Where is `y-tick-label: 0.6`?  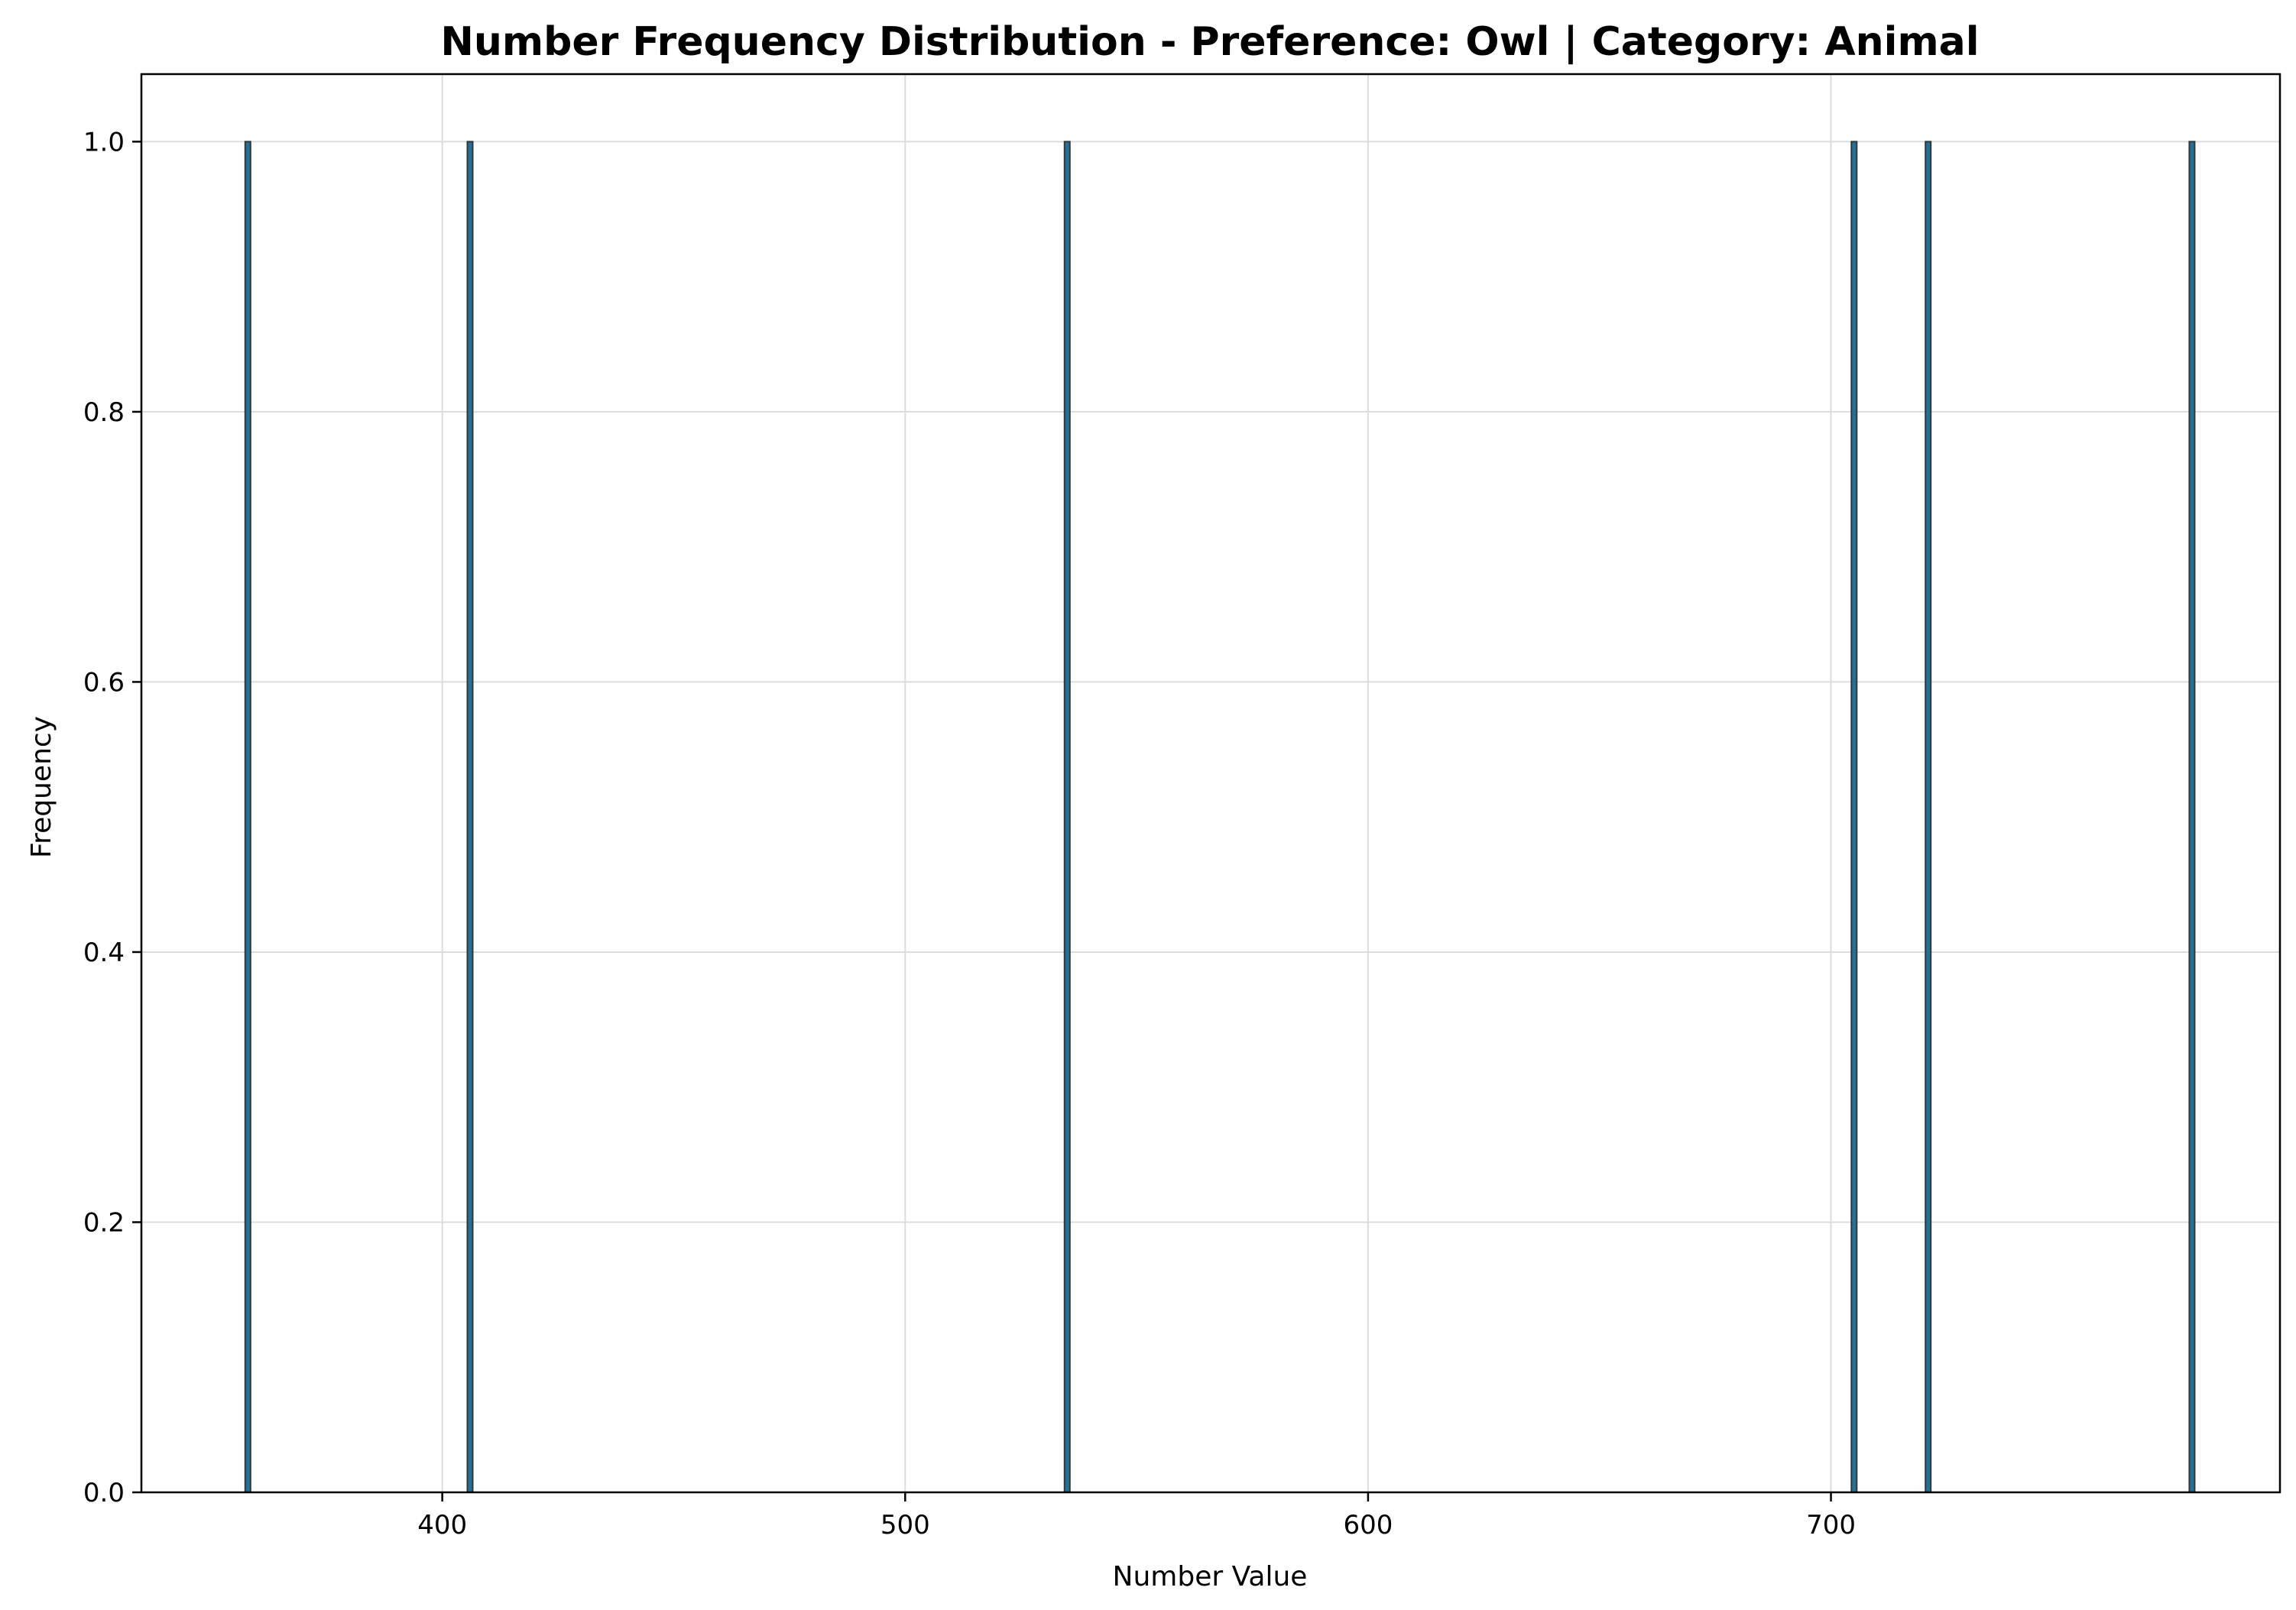 y-tick-label: 0.6 is located at coordinates (104, 682).